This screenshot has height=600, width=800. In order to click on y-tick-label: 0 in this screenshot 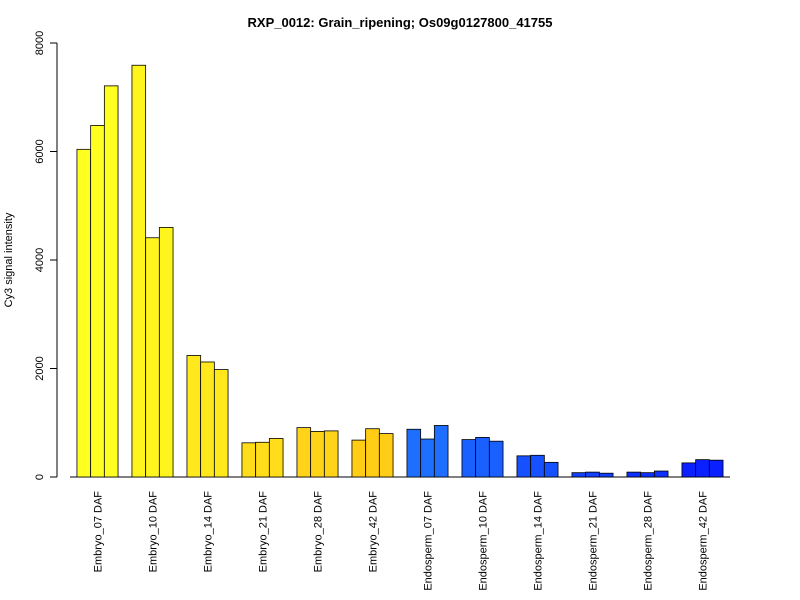, I will do `click(40, 477)`.